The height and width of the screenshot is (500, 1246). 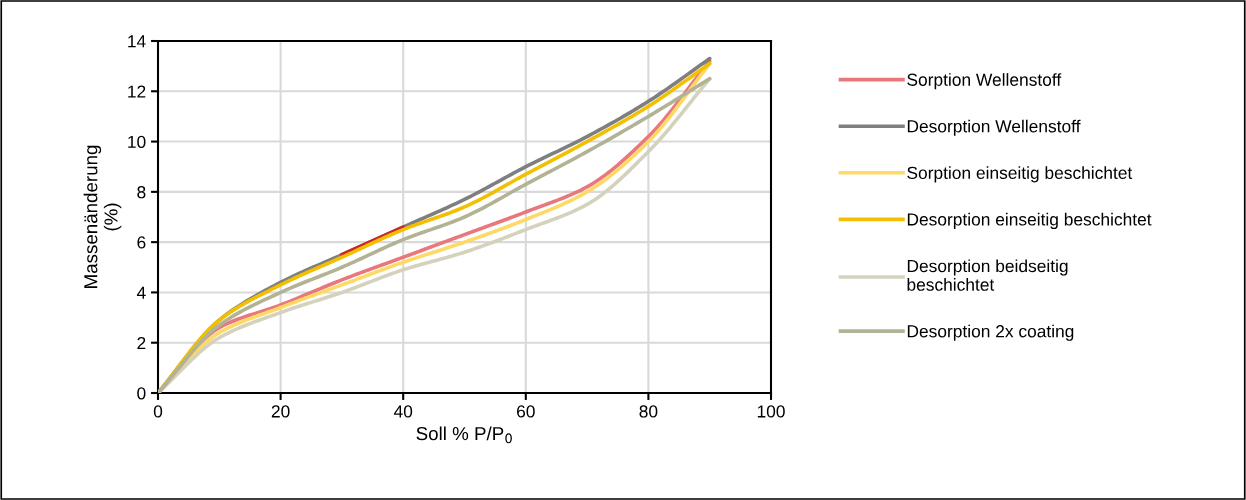 What do you see at coordinates (280, 411) in the screenshot?
I see `x-tick-label: 20` at bounding box center [280, 411].